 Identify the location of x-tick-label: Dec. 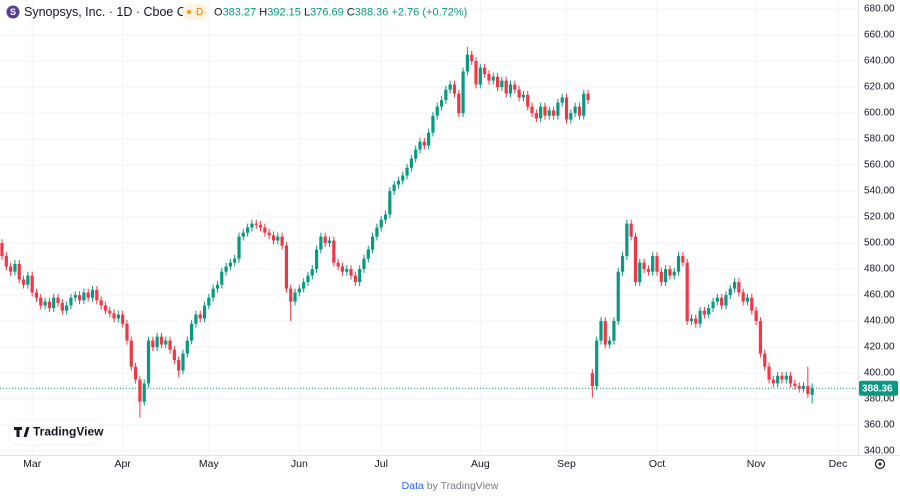
(838, 464).